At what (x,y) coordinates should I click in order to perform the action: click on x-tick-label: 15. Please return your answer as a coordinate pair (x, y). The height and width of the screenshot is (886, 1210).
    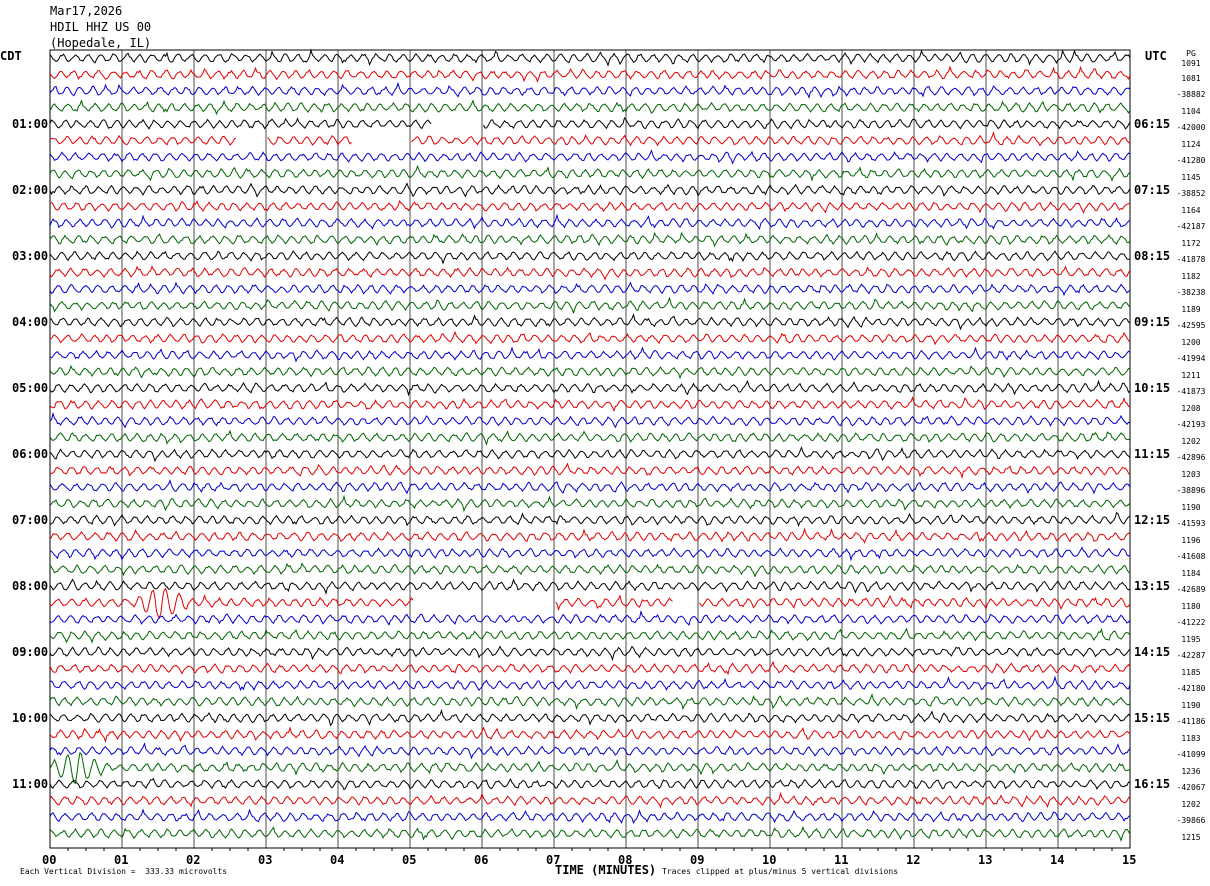
    Looking at the image, I should click on (1129, 860).